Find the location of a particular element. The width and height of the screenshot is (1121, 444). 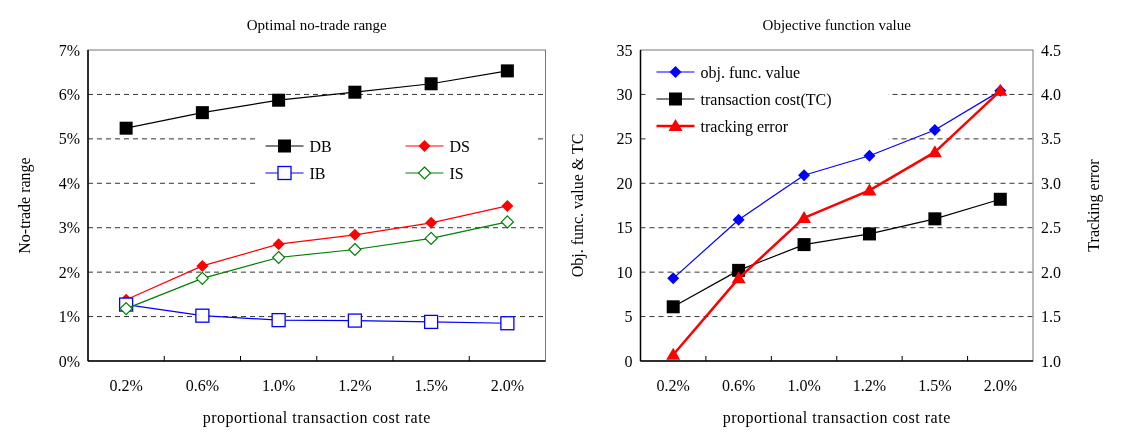

y-tick-label: 2% is located at coordinates (69, 272).